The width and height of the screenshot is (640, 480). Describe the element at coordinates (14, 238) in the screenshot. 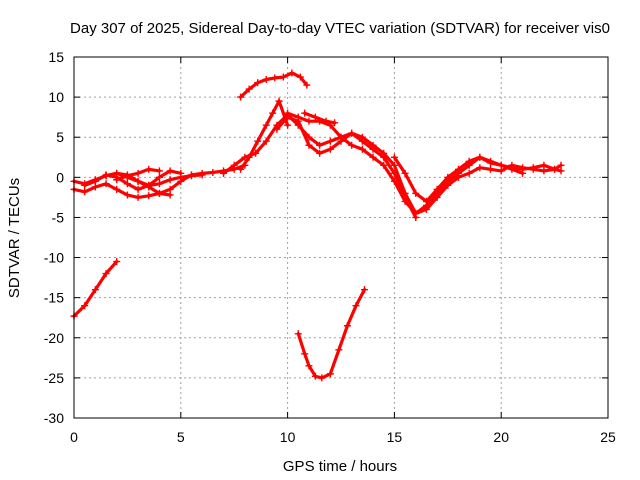

I see `y-axis-label: SDTVAR / TECUs` at that location.